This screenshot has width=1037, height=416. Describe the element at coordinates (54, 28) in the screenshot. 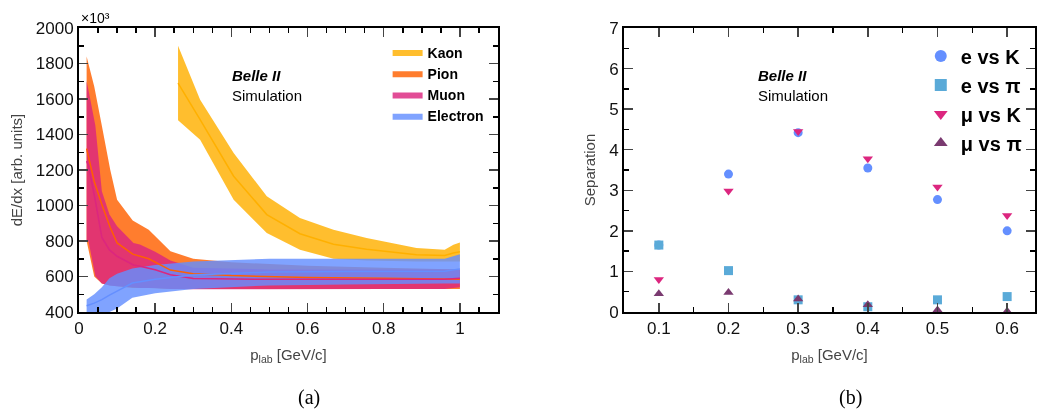

I see `y-tick-label: 2000` at that location.